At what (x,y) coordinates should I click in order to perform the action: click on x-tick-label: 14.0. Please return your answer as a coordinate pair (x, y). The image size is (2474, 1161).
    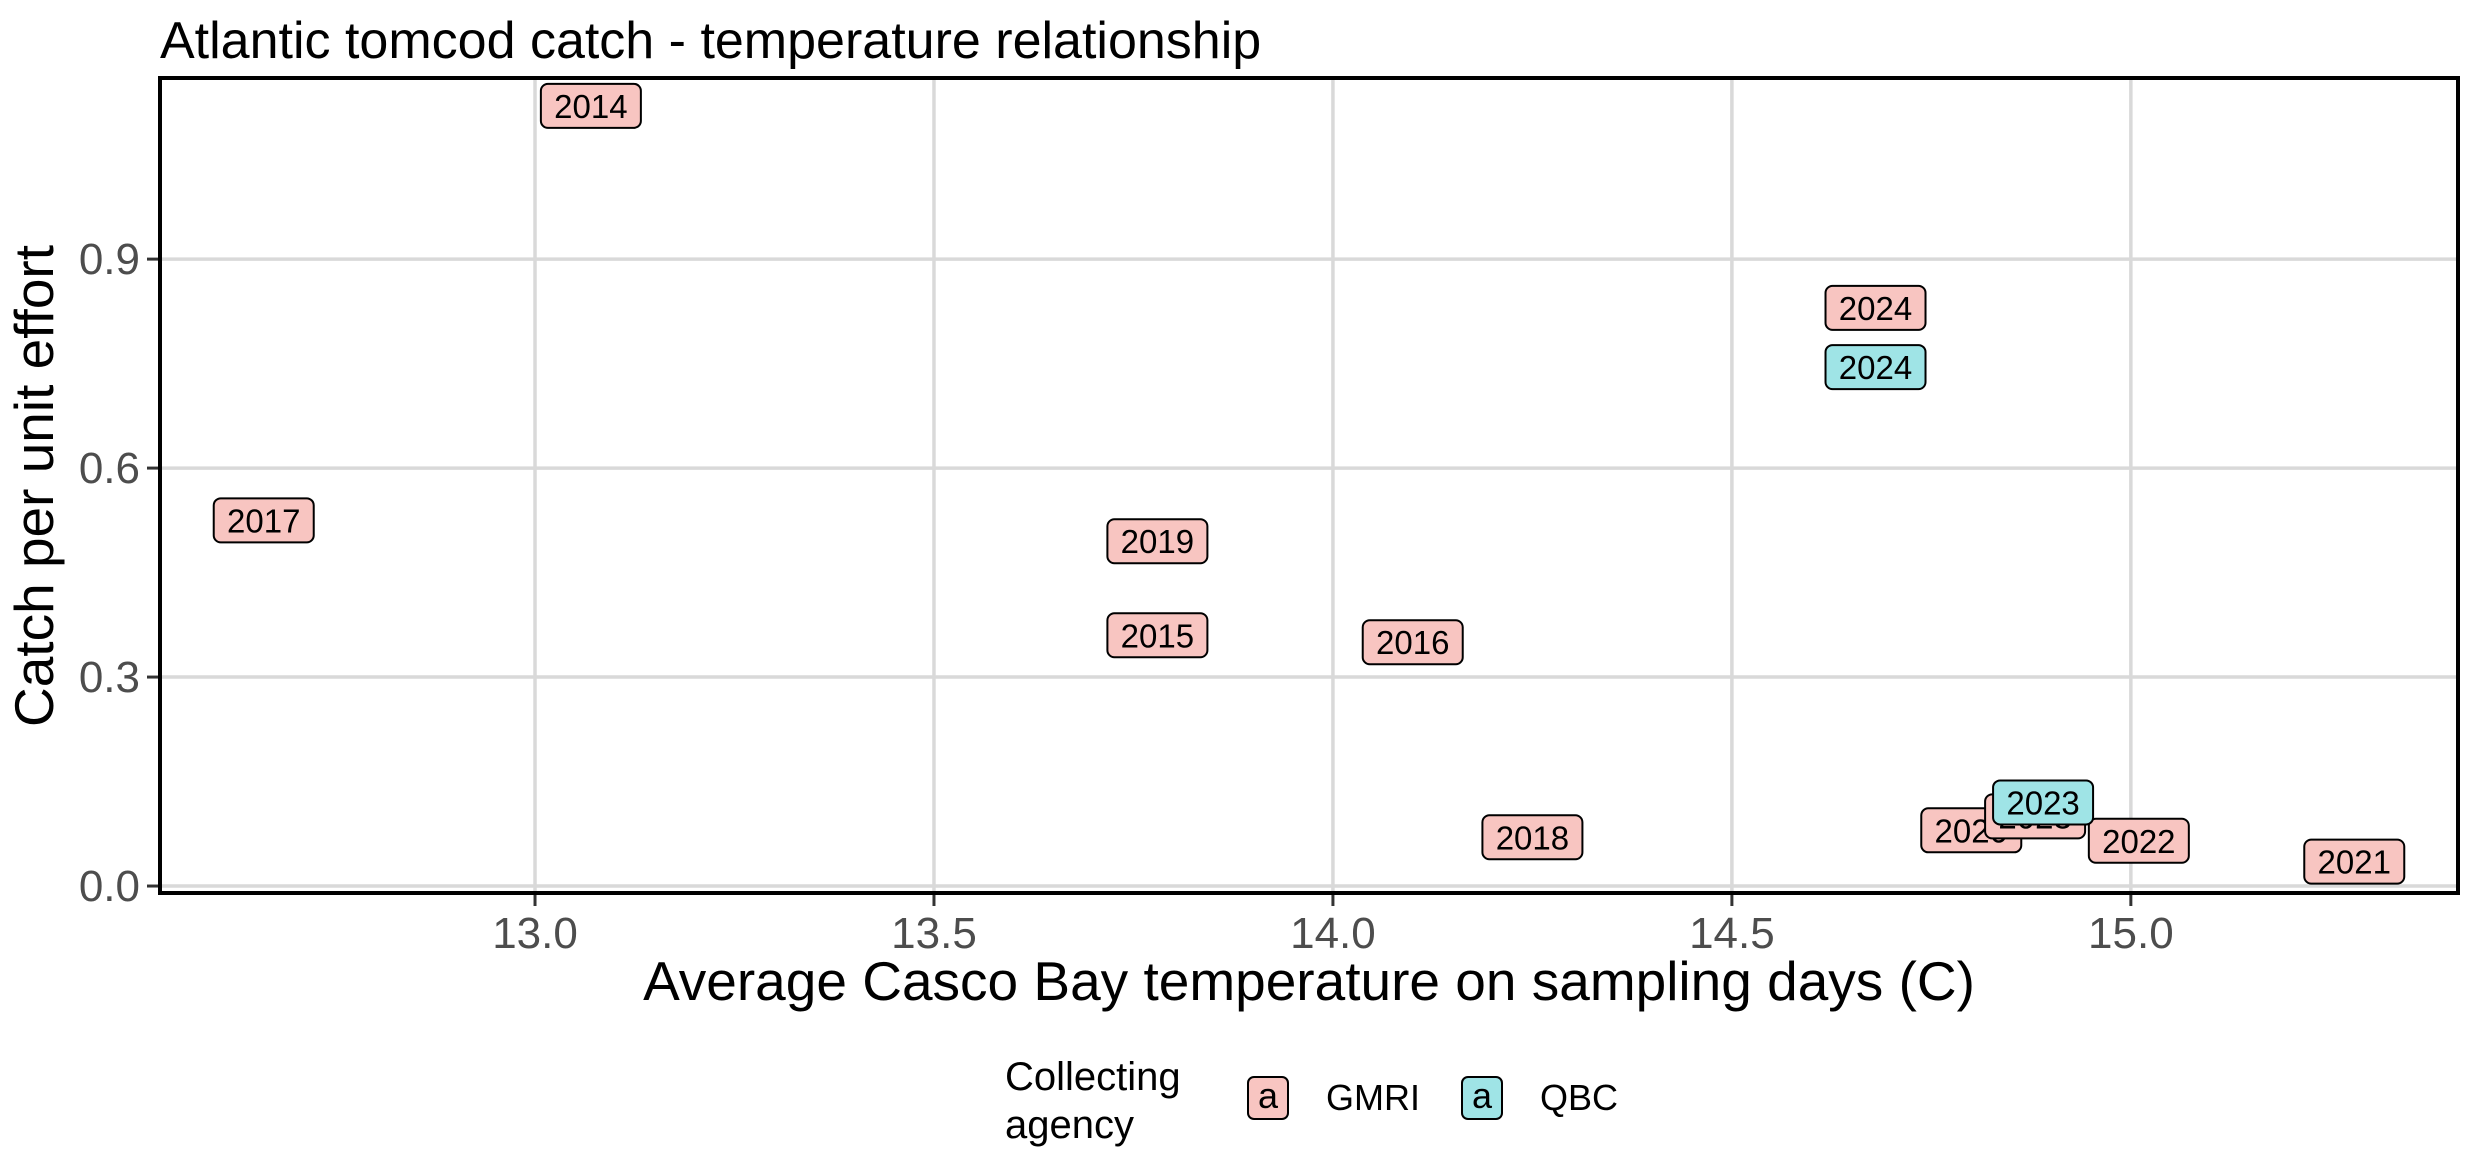
    Looking at the image, I should click on (1333, 933).